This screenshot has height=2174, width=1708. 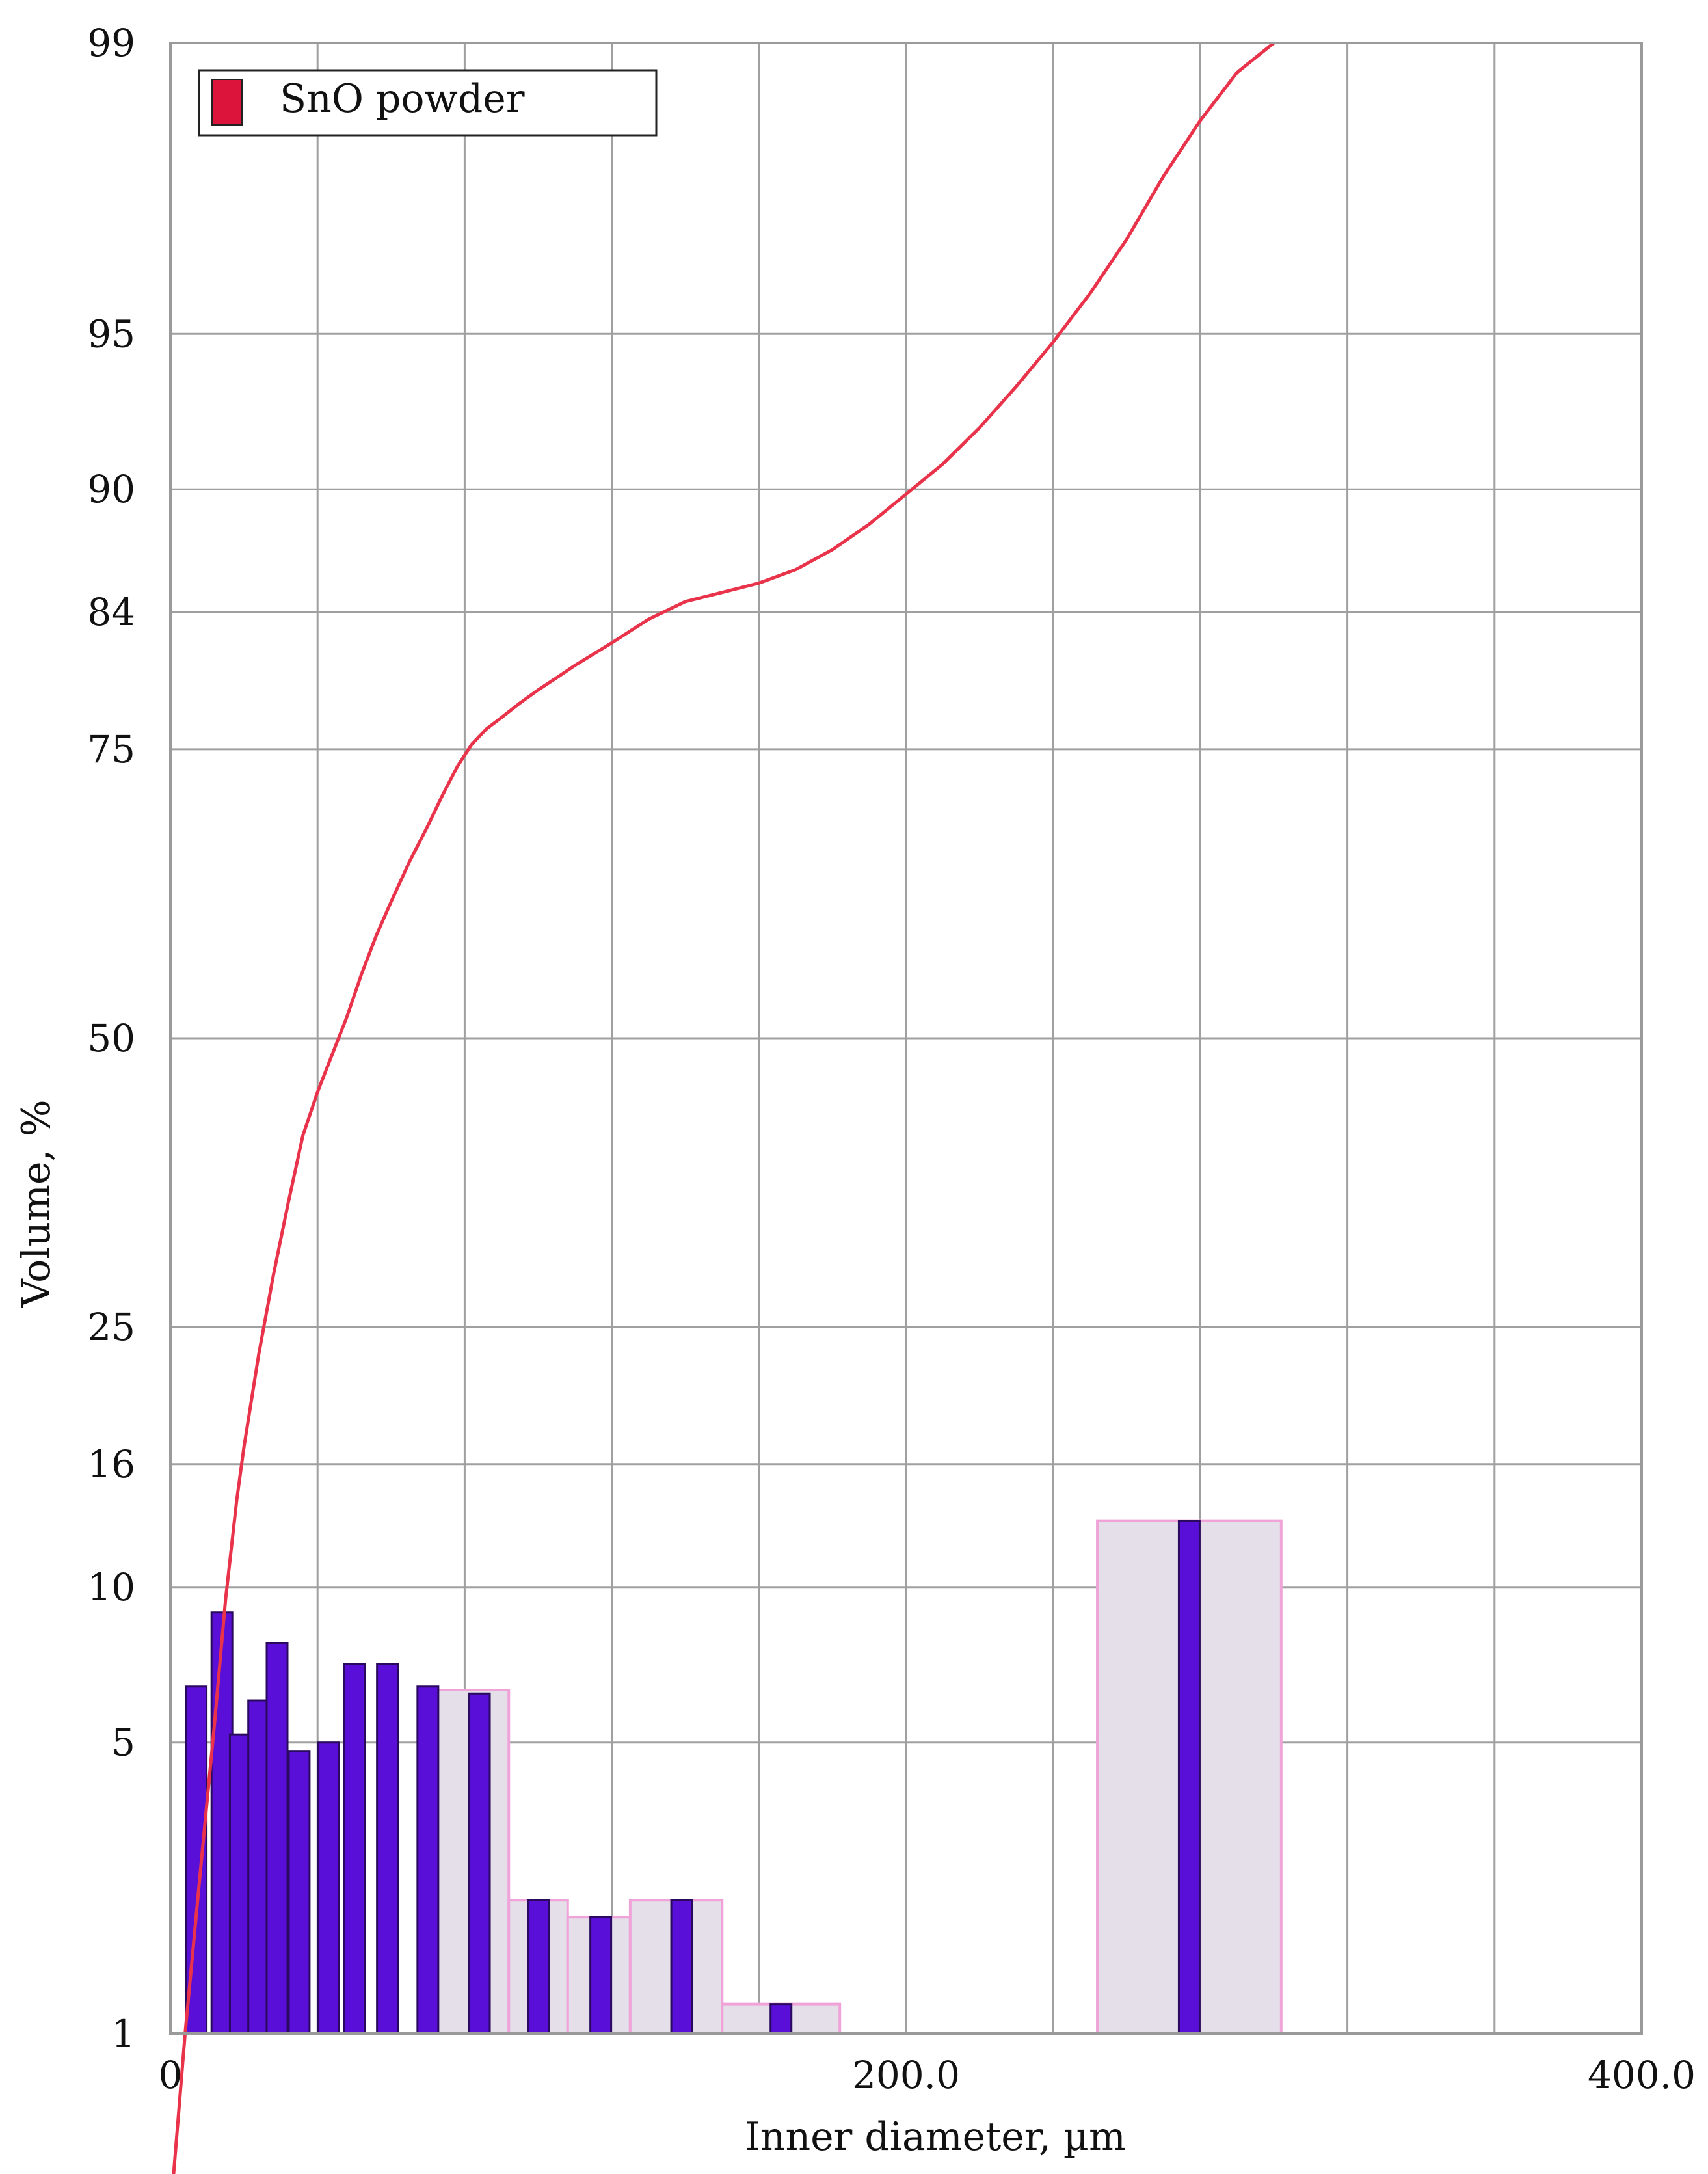 What do you see at coordinates (227, 102) in the screenshot?
I see `legend-swatch` at bounding box center [227, 102].